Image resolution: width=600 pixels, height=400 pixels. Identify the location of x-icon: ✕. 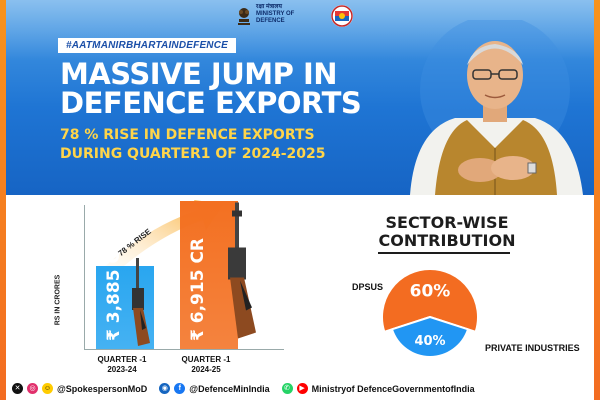
(17, 388).